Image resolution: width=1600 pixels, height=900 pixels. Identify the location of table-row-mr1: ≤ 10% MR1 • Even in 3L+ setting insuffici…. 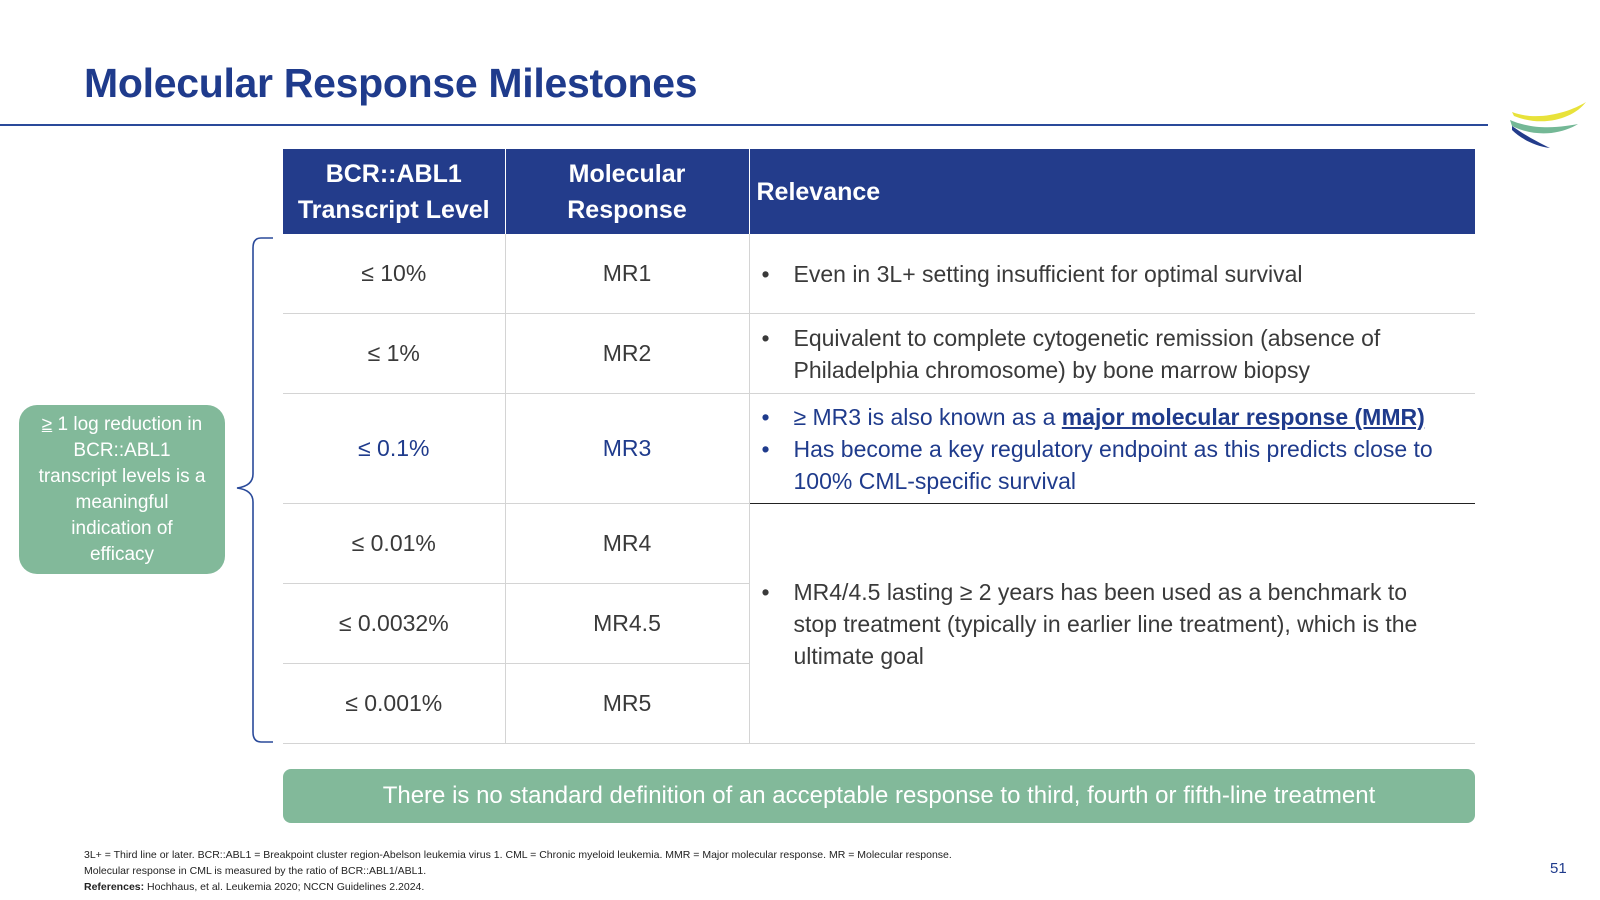
(879, 274).